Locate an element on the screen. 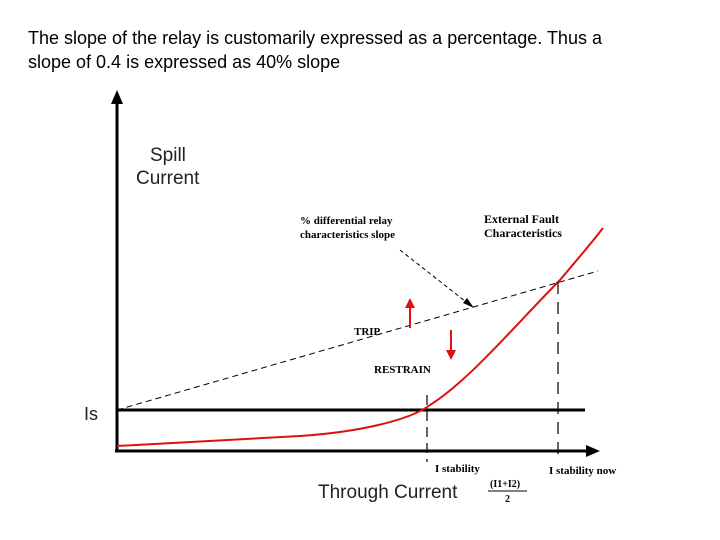 The width and height of the screenshot is (720, 540). i-stability-now-label: I stability now is located at coordinates (582, 471).